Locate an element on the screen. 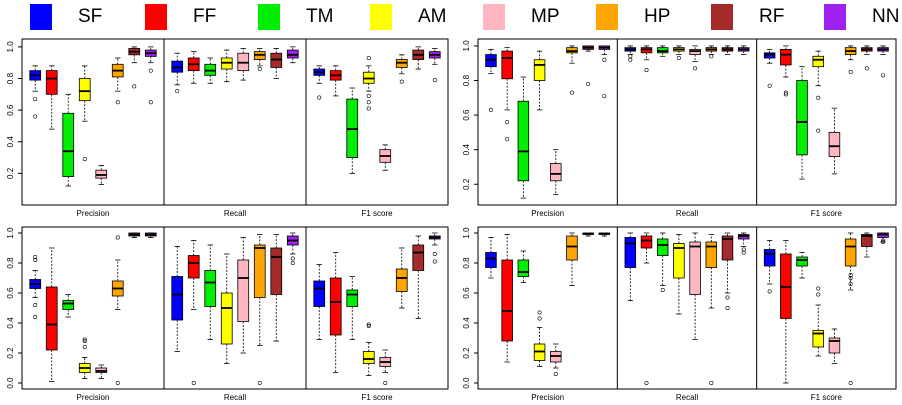 Image resolution: width=902 pixels, height=405 pixels. legend-label: MP is located at coordinates (545, 16).